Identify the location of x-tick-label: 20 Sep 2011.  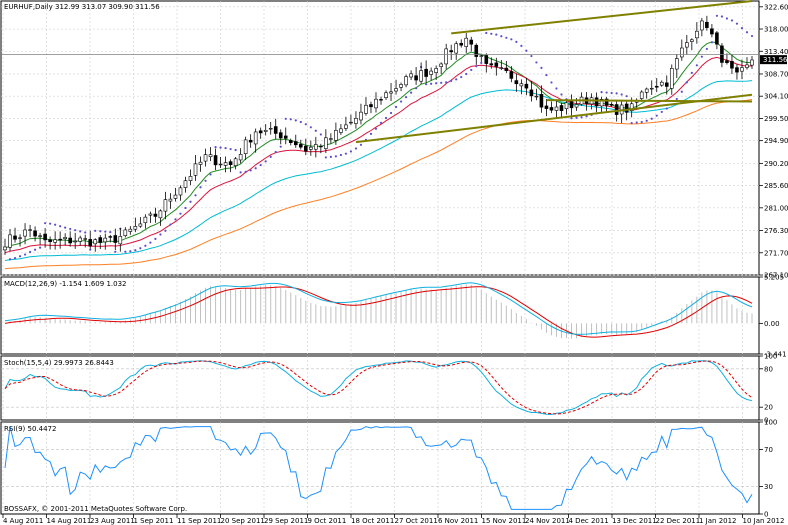
(243, 521).